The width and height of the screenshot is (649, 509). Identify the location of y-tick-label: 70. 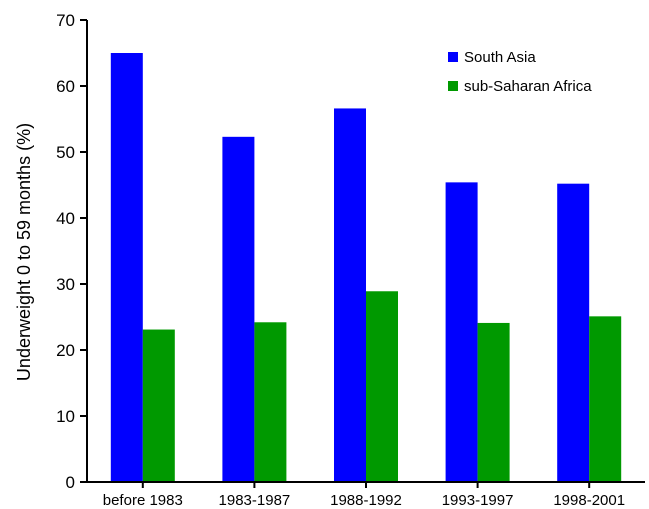
(65, 20).